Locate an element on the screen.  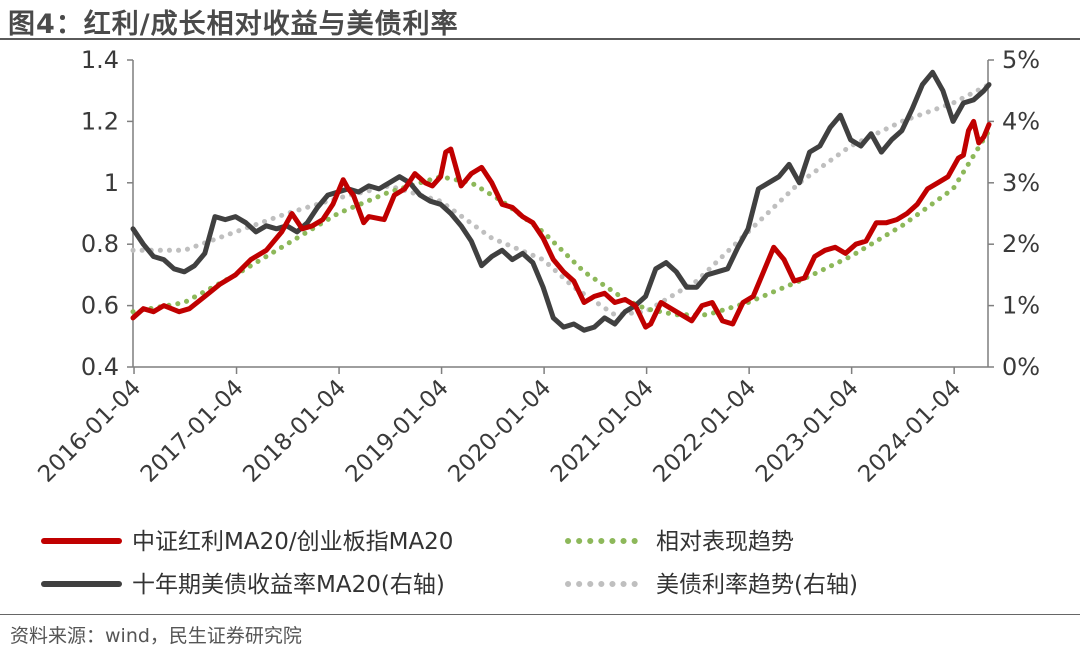
right-tick-label: 2% is located at coordinates (1021, 244).